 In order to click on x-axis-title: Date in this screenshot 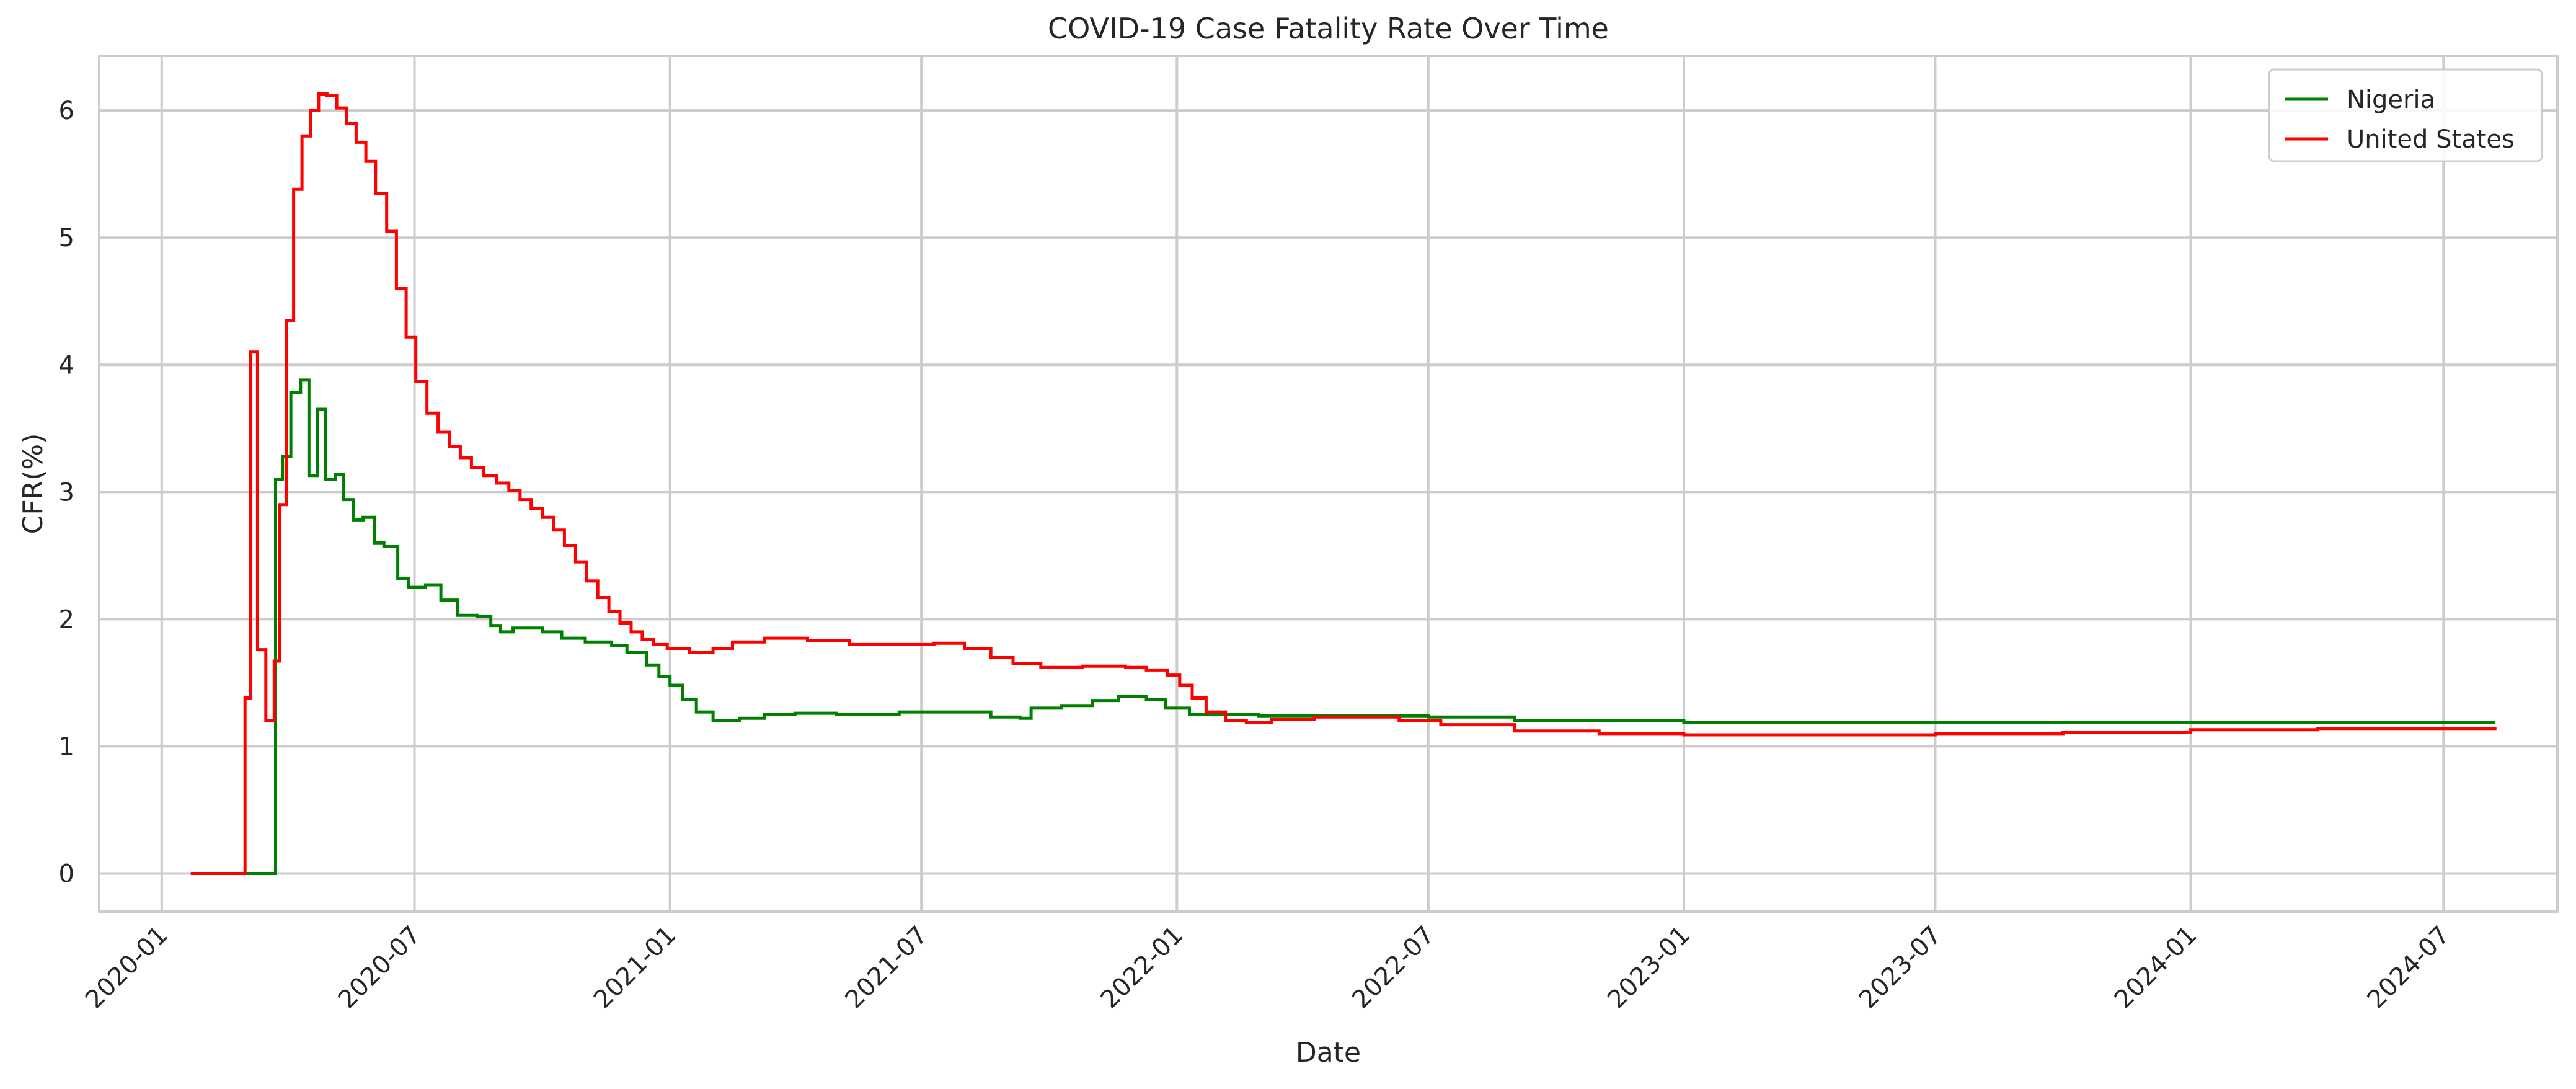, I will do `click(1328, 1053)`.